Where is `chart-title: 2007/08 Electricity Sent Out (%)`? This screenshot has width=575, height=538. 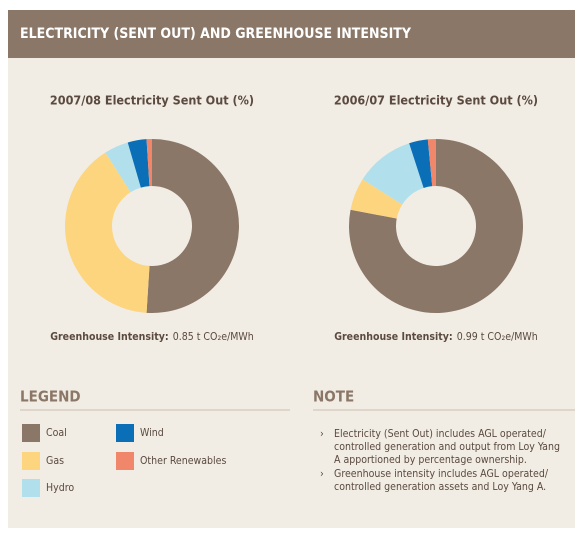
chart-title: 2007/08 Electricity Sent Out (%) is located at coordinates (152, 100).